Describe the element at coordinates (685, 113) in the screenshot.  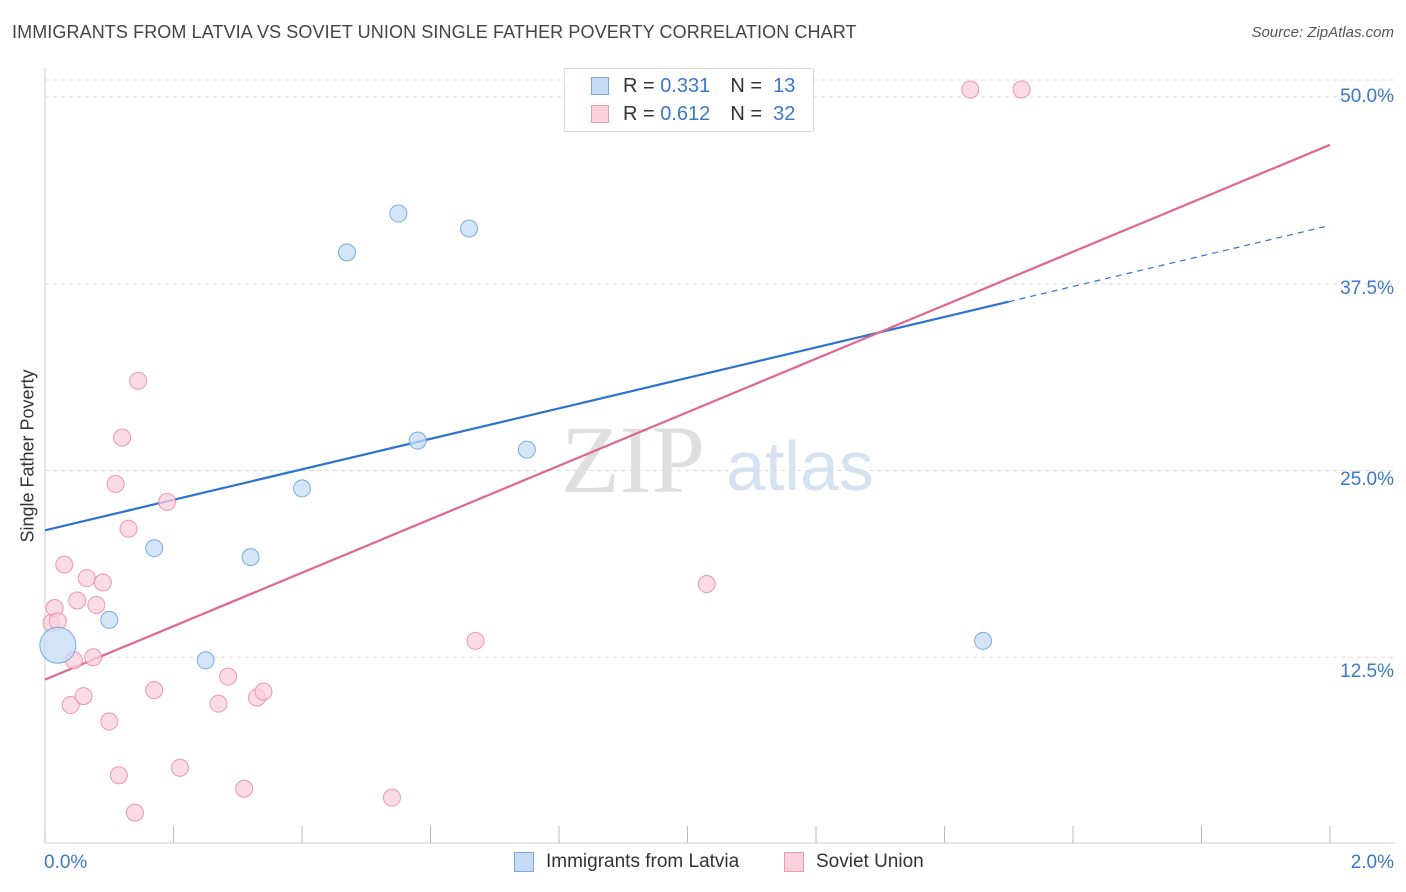
I see `r-value: 0.612` at that location.